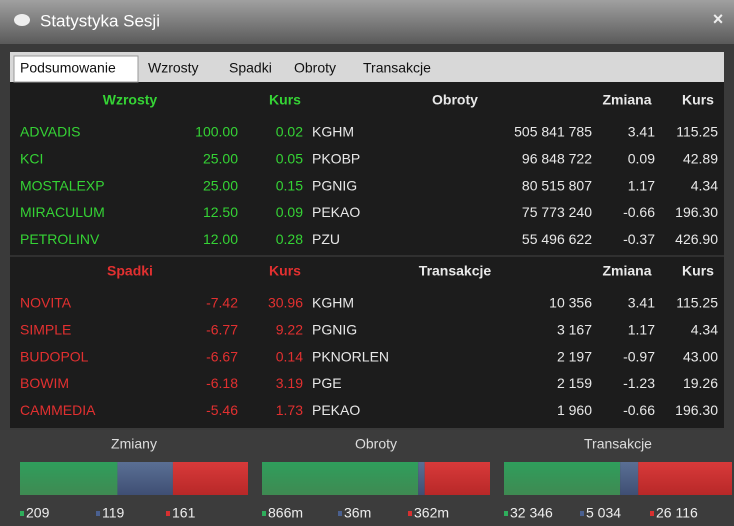 This screenshot has width=734, height=526. Describe the element at coordinates (531, 513) in the screenshot. I see `legend-value: 32 346` at that location.